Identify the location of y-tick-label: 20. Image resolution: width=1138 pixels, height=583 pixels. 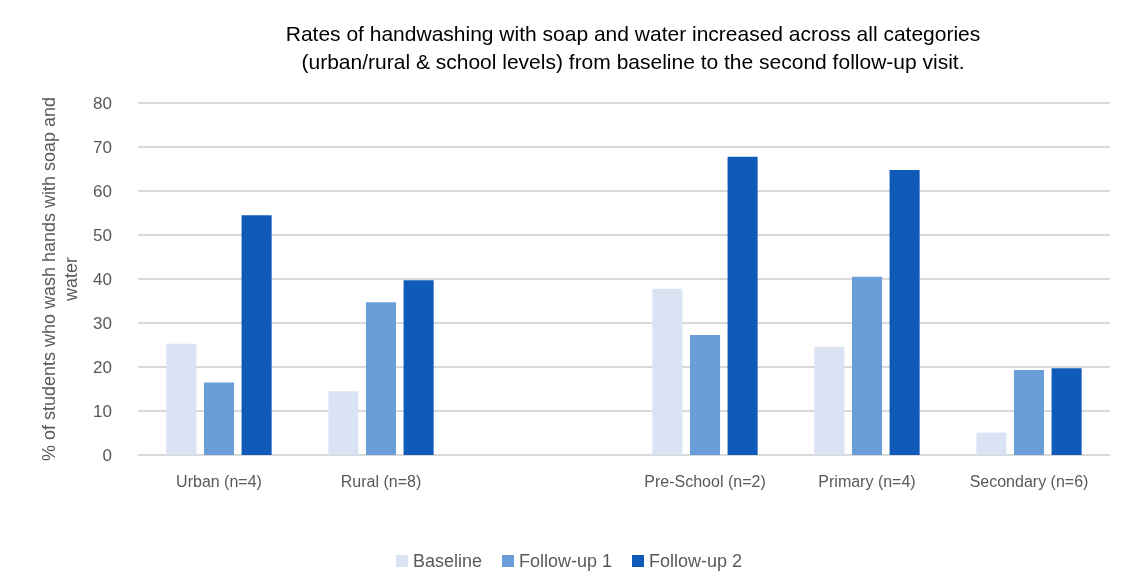
(102, 367).